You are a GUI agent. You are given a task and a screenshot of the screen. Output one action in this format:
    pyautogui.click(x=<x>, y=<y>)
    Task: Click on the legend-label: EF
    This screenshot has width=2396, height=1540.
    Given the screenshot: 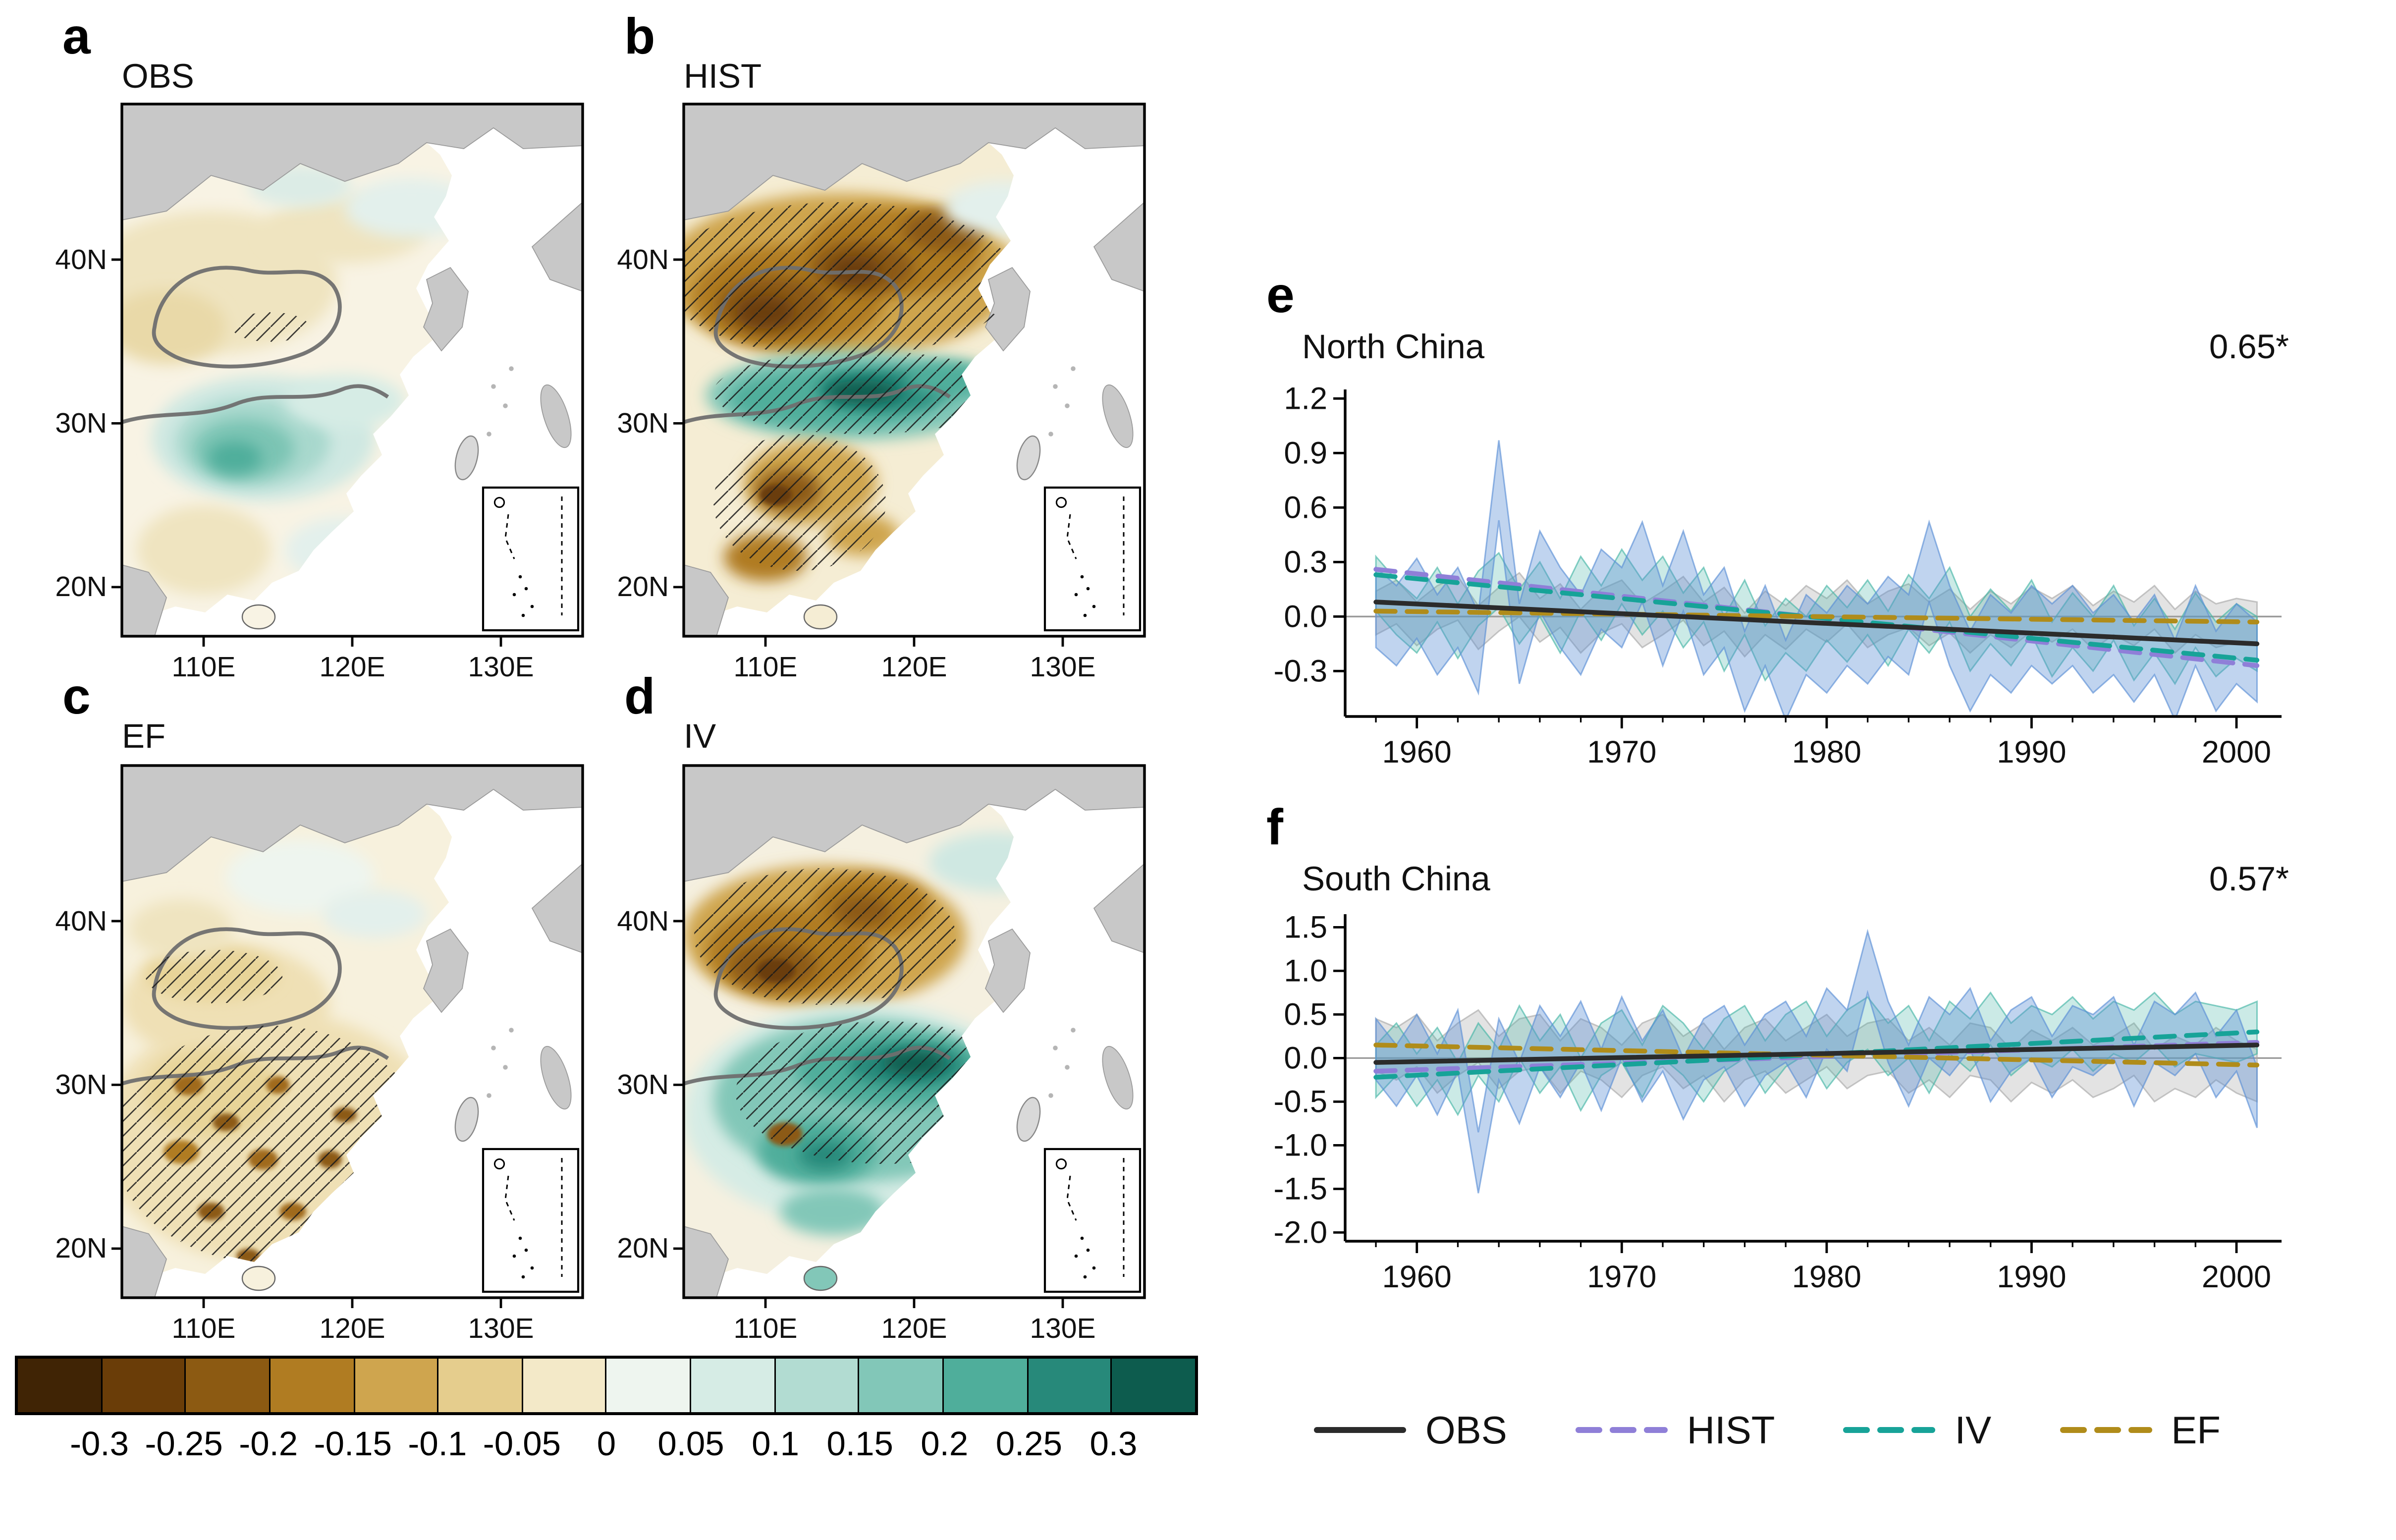 What is the action you would take?
    pyautogui.click(x=2196, y=1429)
    